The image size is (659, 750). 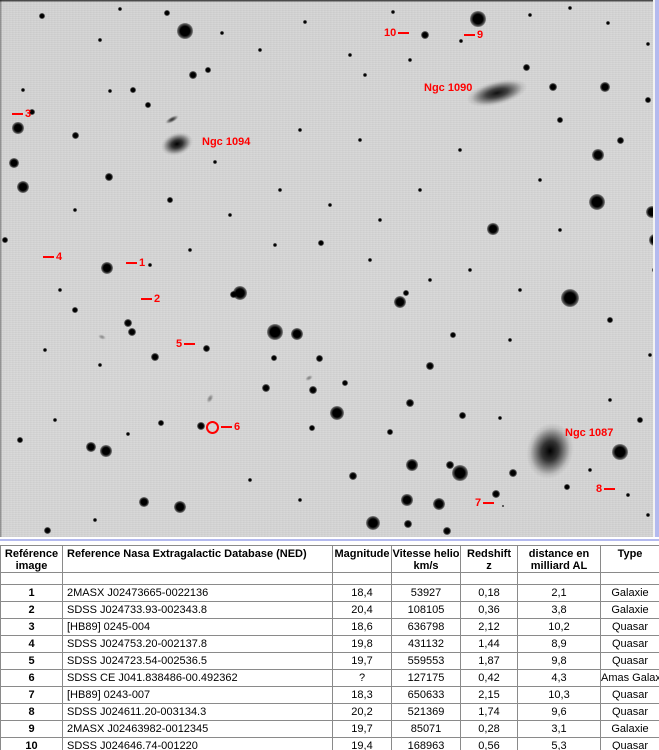 What do you see at coordinates (31, 712) in the screenshot?
I see `cell-reference-image: 8` at bounding box center [31, 712].